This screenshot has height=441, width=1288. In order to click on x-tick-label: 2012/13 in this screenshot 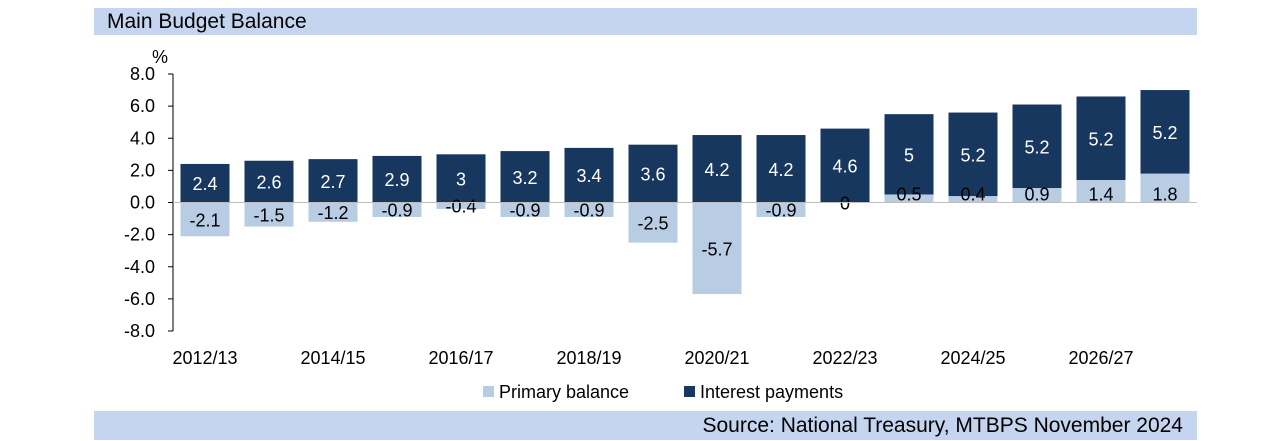, I will do `click(204, 358)`.